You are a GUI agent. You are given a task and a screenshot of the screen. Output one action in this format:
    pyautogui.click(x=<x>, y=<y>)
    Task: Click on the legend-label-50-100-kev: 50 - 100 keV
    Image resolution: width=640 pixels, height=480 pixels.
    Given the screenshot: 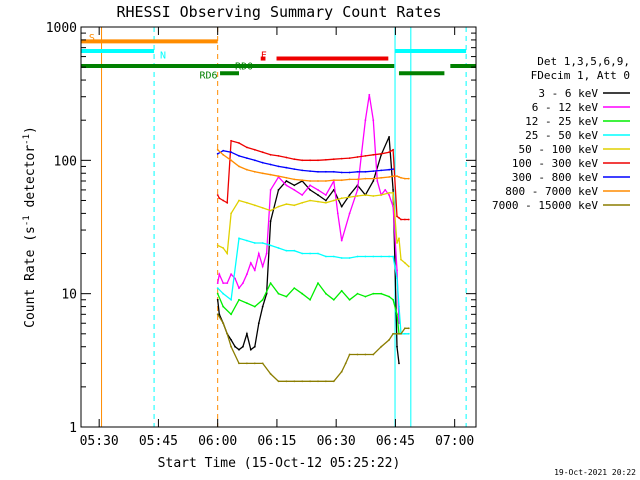 What is the action you would take?
    pyautogui.click(x=559, y=149)
    